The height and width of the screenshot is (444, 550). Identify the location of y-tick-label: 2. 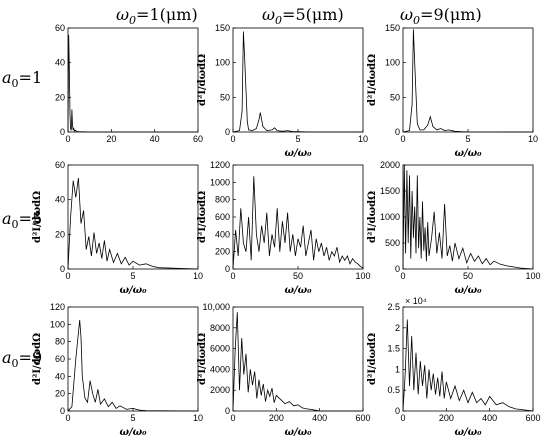
(397, 328).